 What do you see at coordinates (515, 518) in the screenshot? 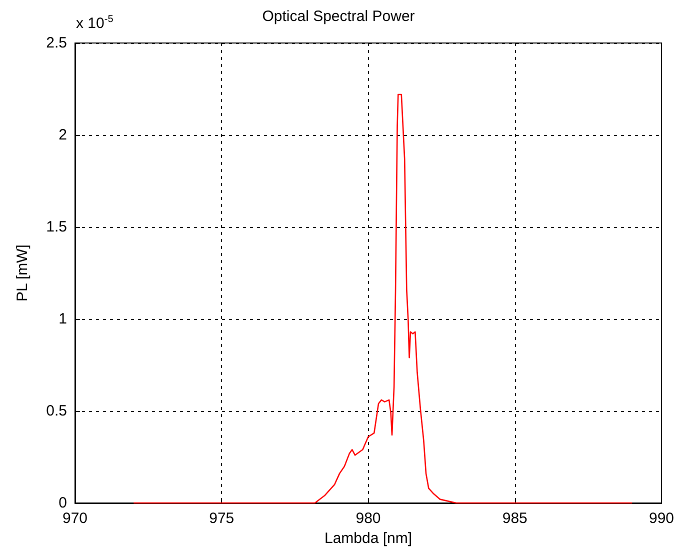
I see `x-tick-label: 985` at bounding box center [515, 518].